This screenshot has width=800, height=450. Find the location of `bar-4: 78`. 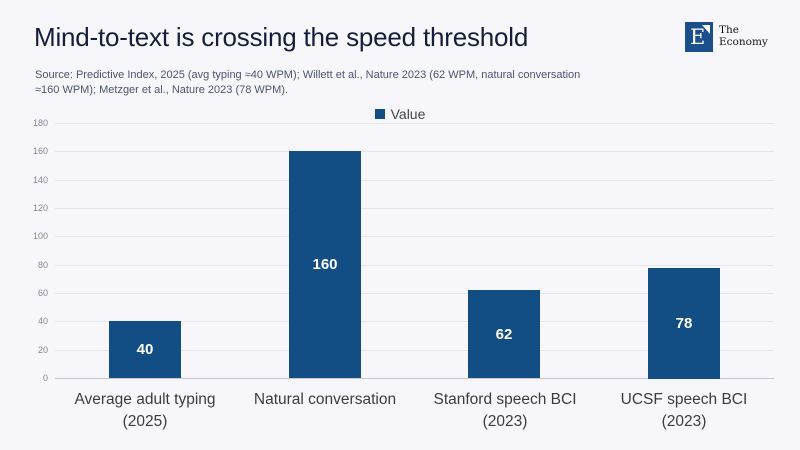

bar-4: 78 is located at coordinates (684, 323).